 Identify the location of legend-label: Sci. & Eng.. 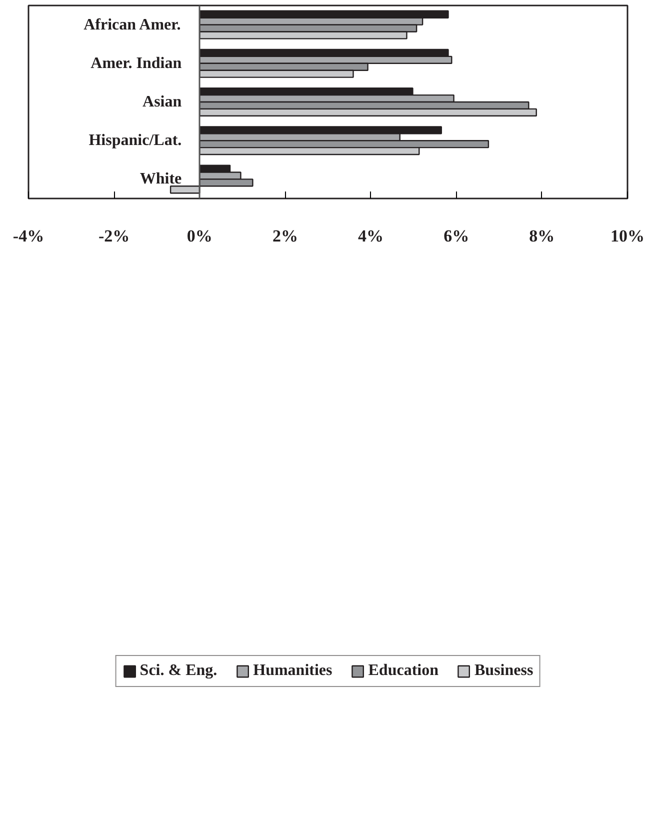
(179, 671).